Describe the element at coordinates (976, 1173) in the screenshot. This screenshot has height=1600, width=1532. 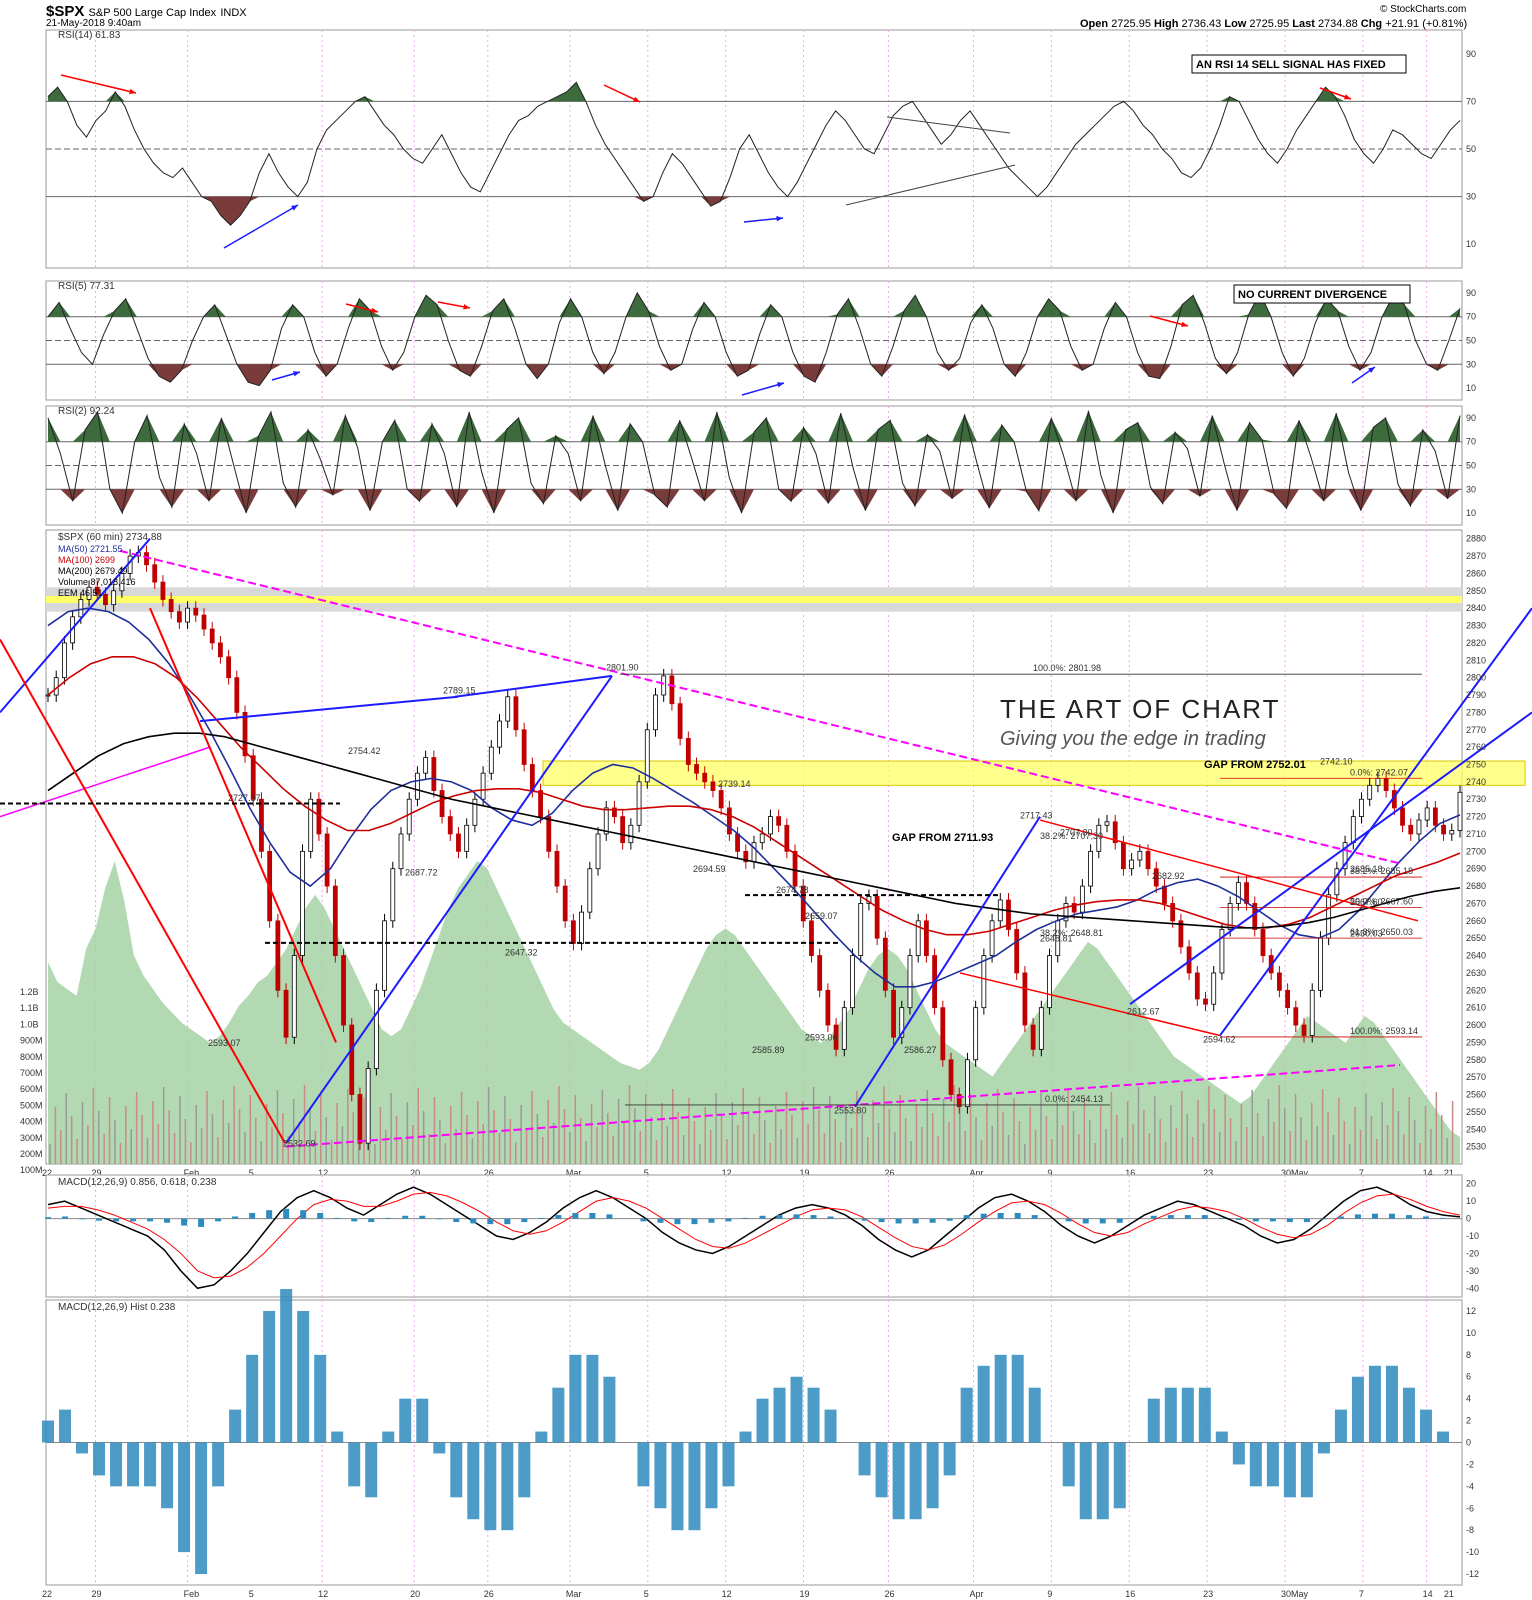
I see `price-xtick: Apr` at that location.